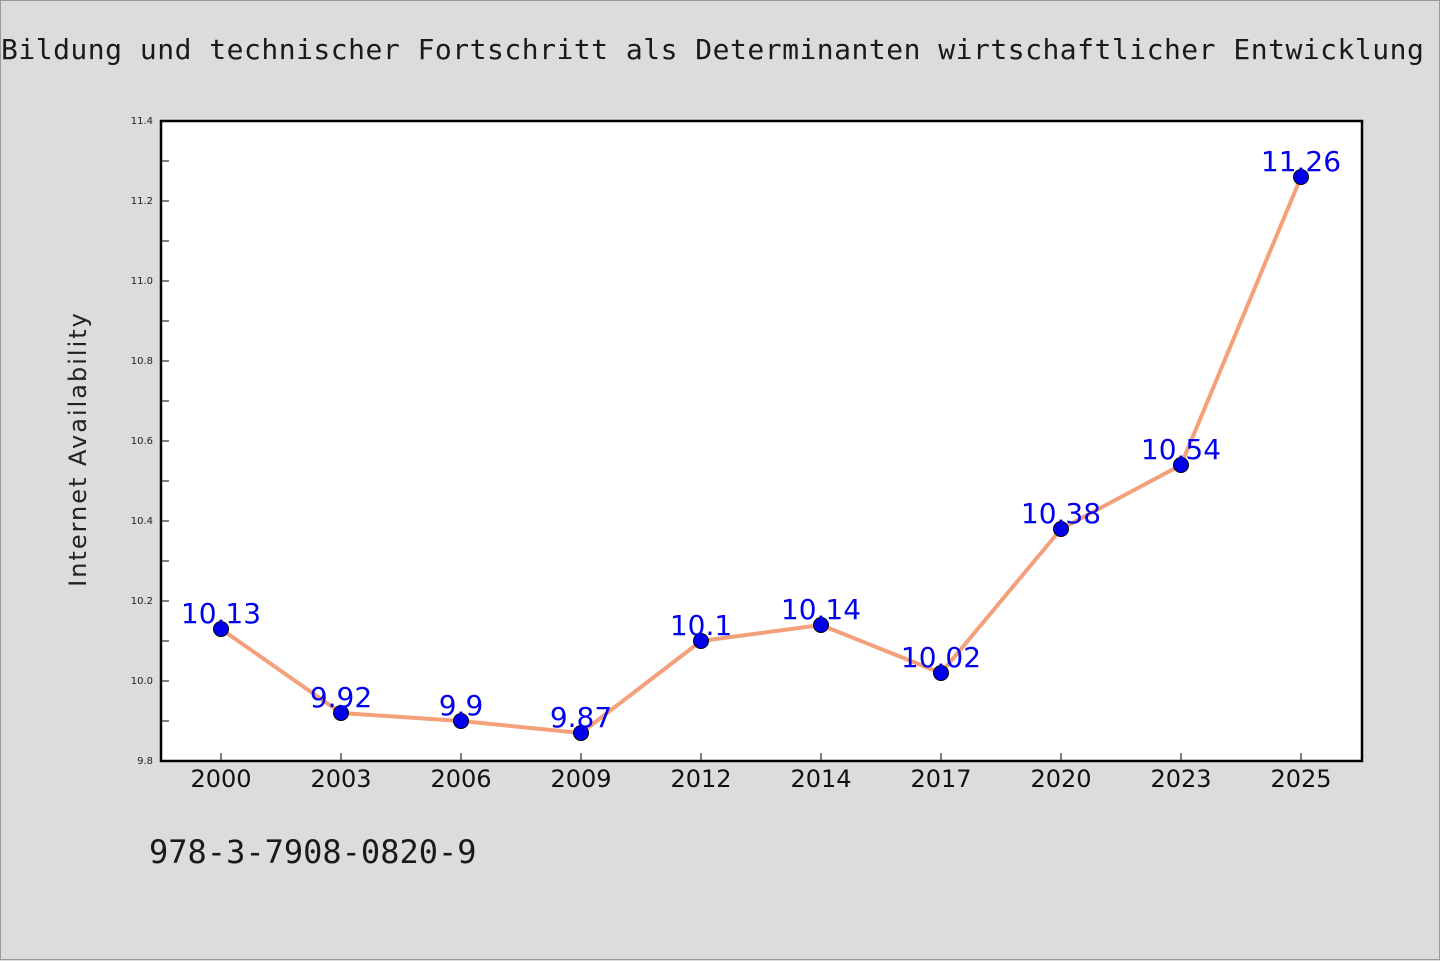 The width and height of the screenshot is (1440, 961). I want to click on x-axis-tick-labels: 2000 2003 2006 2009 2012 2014 2017 2020 2023 2025, so click(760, 779).